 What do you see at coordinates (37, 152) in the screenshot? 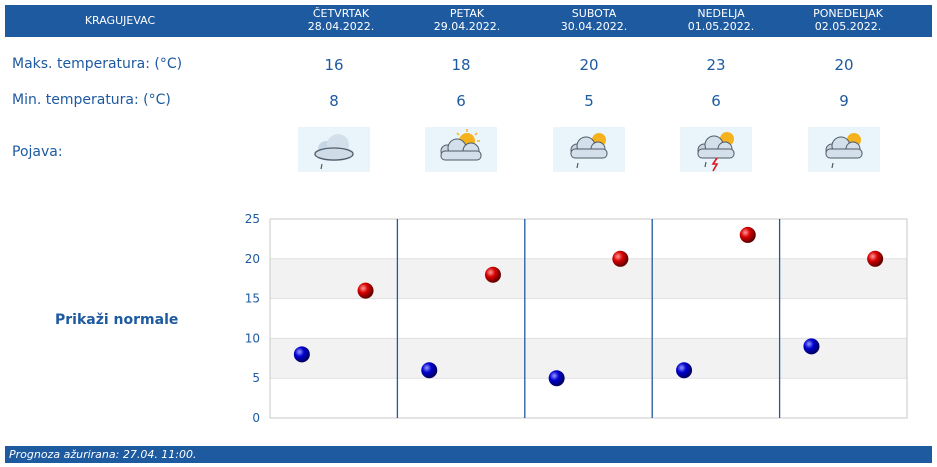
I see `phenomenon-label: Pojava:` at bounding box center [37, 152].